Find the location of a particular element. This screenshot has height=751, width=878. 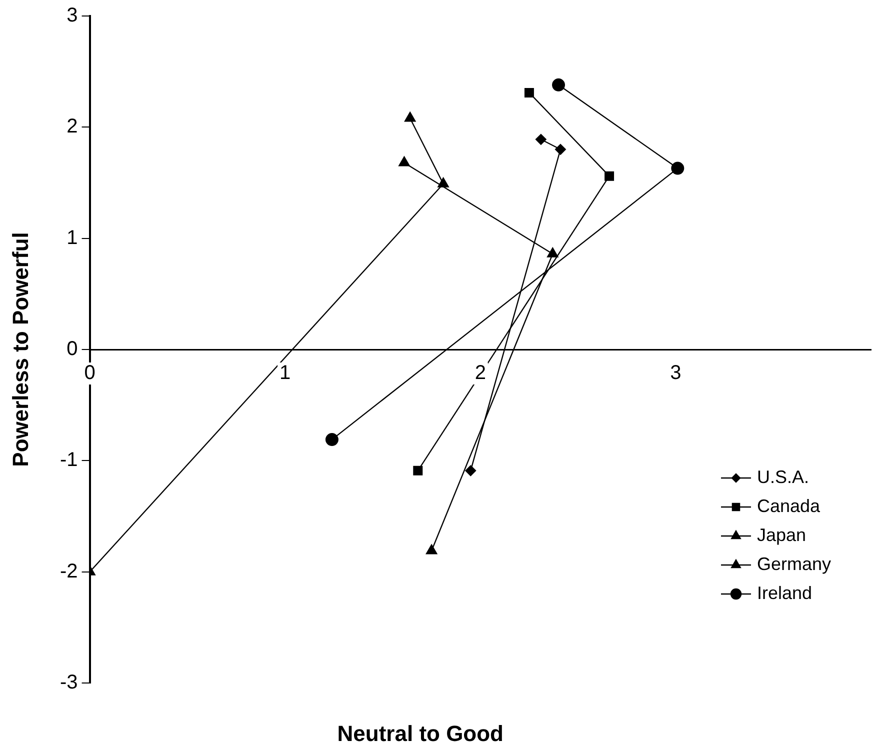

legend-label: U.S.A. is located at coordinates (783, 476).